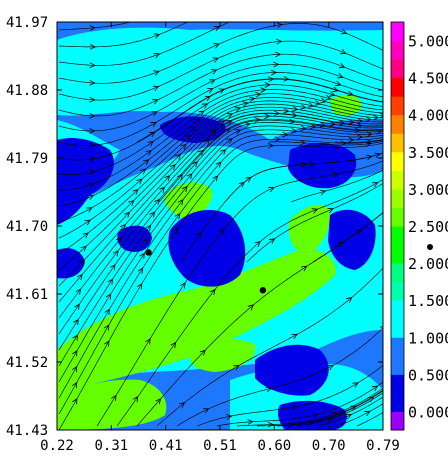  I want to click on field-region-green-right, so click(309, 229).